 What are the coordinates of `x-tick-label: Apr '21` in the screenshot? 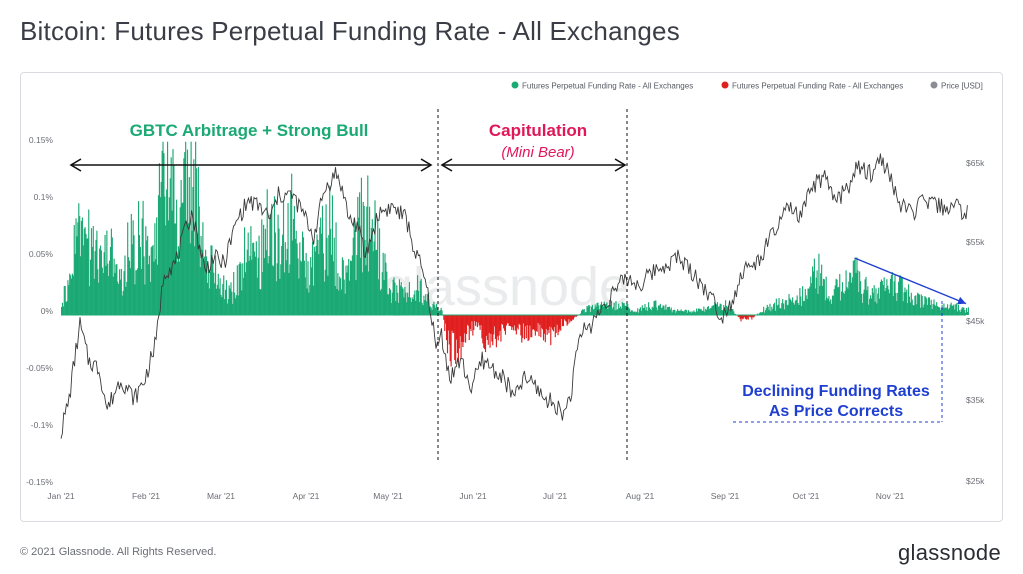 It's located at (306, 496).